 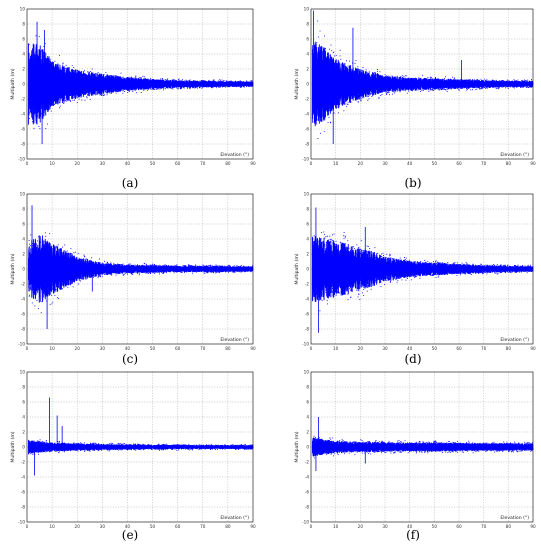 I want to click on y-tick-label: -8, so click(x=23, y=144).